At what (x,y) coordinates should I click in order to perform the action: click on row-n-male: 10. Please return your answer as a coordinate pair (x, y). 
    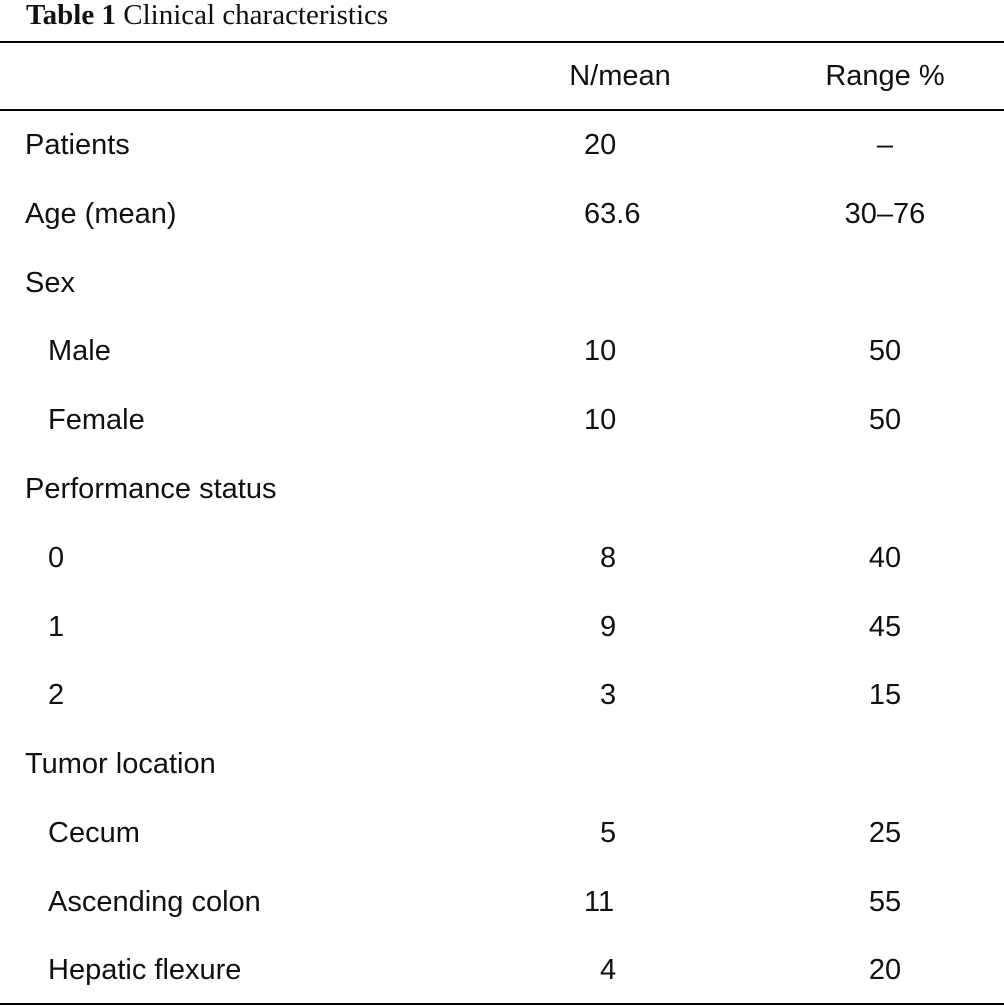
    Looking at the image, I should click on (600, 351).